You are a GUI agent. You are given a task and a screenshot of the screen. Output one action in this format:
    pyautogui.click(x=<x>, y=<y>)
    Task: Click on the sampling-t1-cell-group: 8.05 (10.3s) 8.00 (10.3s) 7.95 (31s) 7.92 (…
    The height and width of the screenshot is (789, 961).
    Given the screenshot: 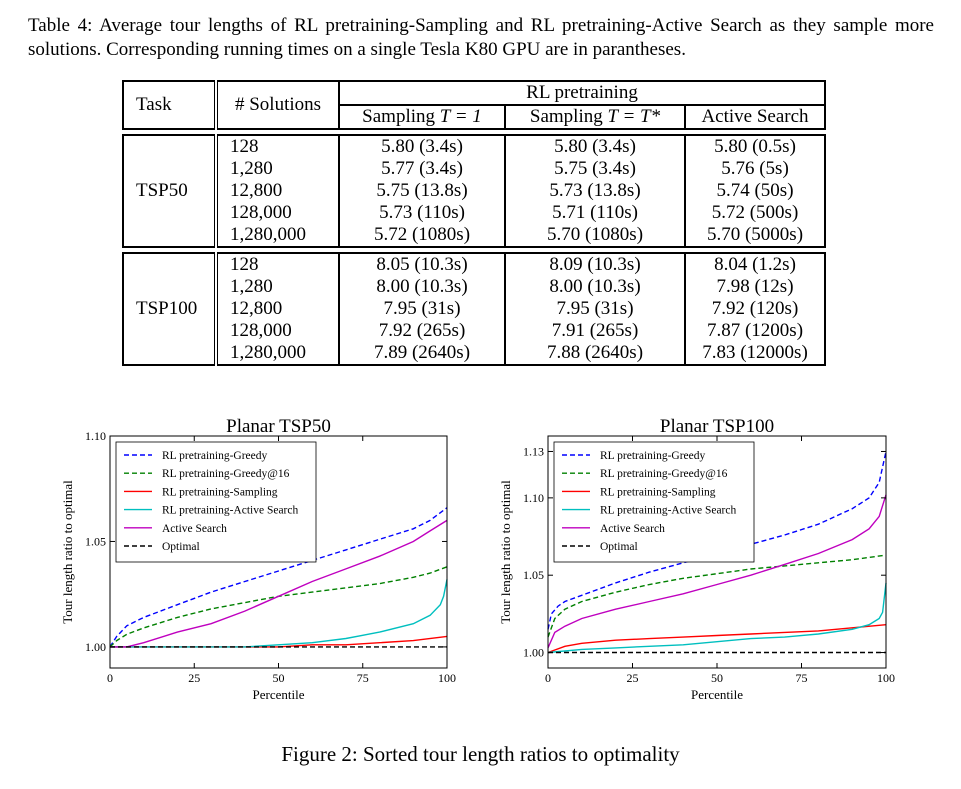 What is the action you would take?
    pyautogui.click(x=422, y=309)
    